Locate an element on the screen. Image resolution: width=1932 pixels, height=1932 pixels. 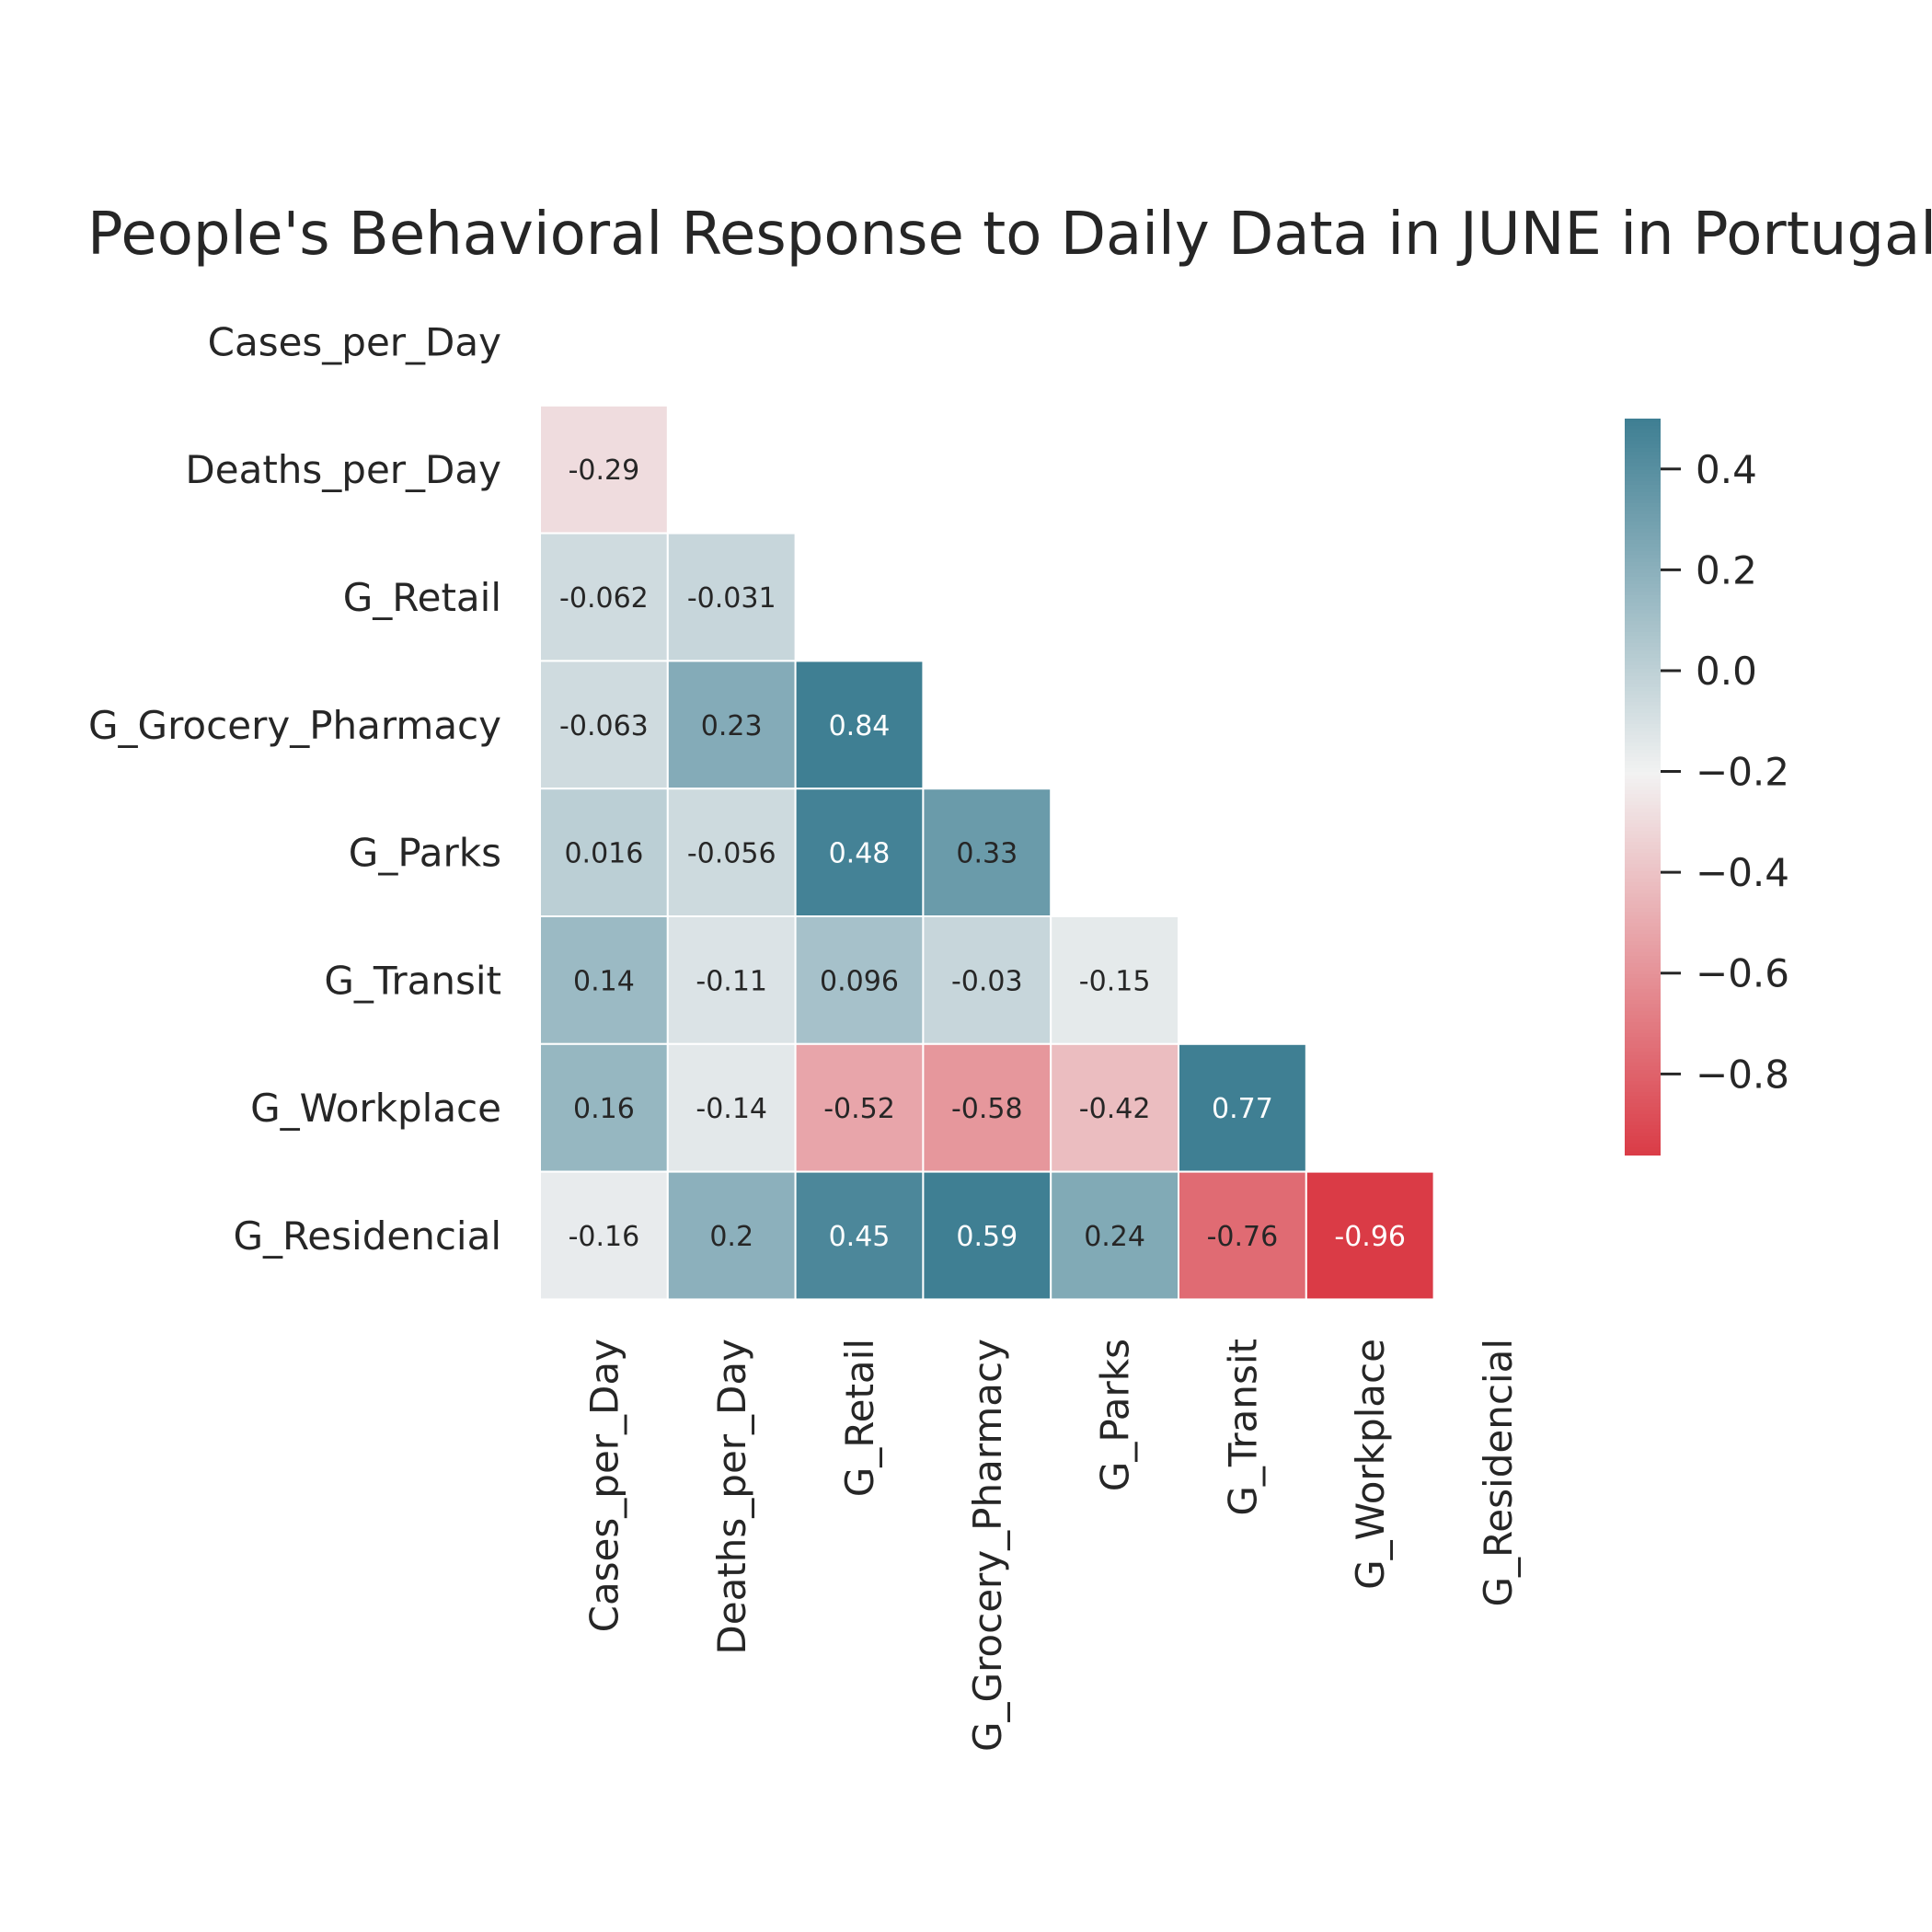
cell-value-label: 0.096 is located at coordinates (859, 981).